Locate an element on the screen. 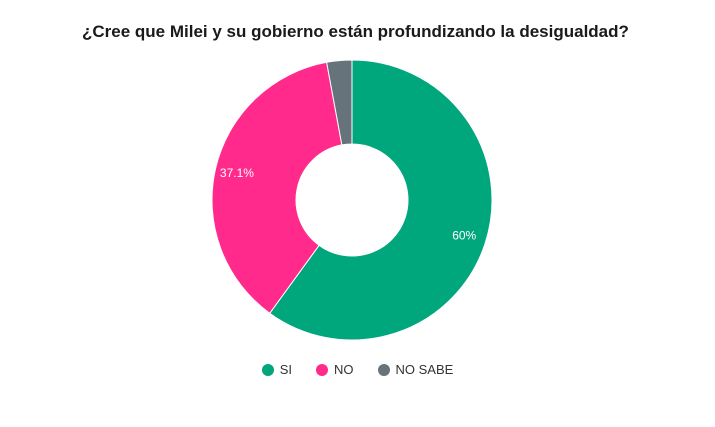  legend-item-no-sabe: NO SABE is located at coordinates (415, 369).